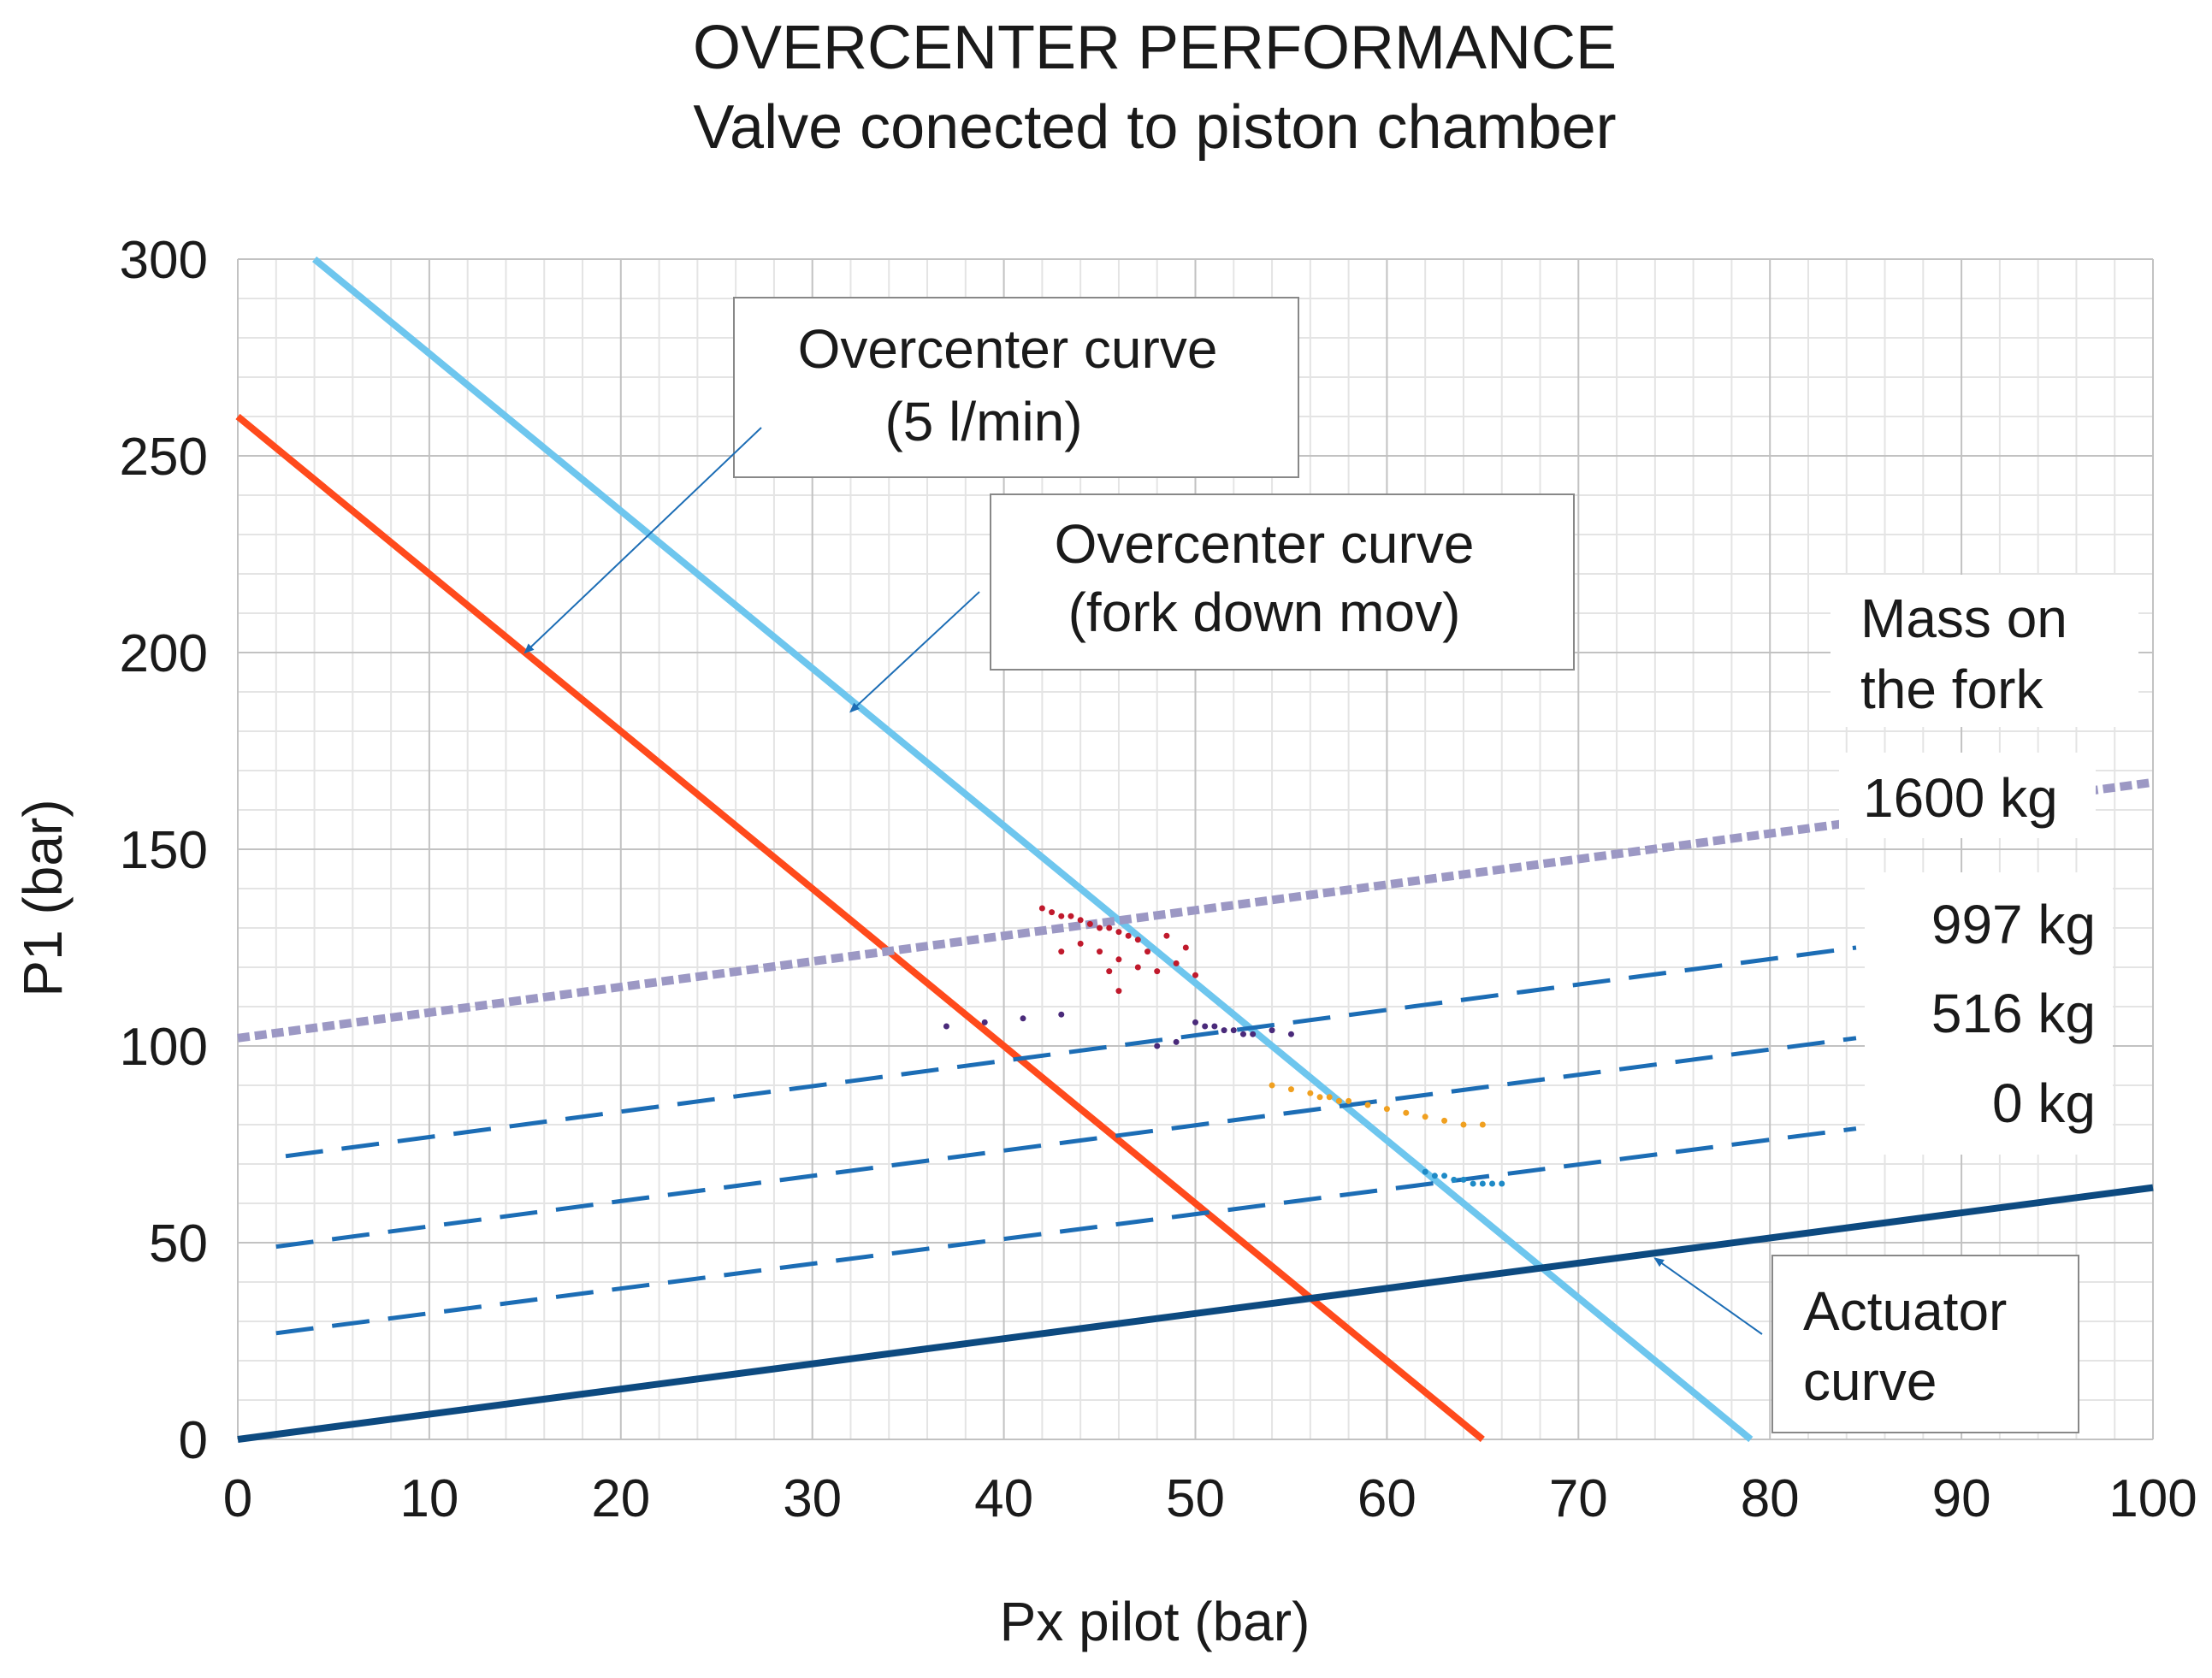  I want to click on label-516kg: 516 kg, so click(2013, 1013).